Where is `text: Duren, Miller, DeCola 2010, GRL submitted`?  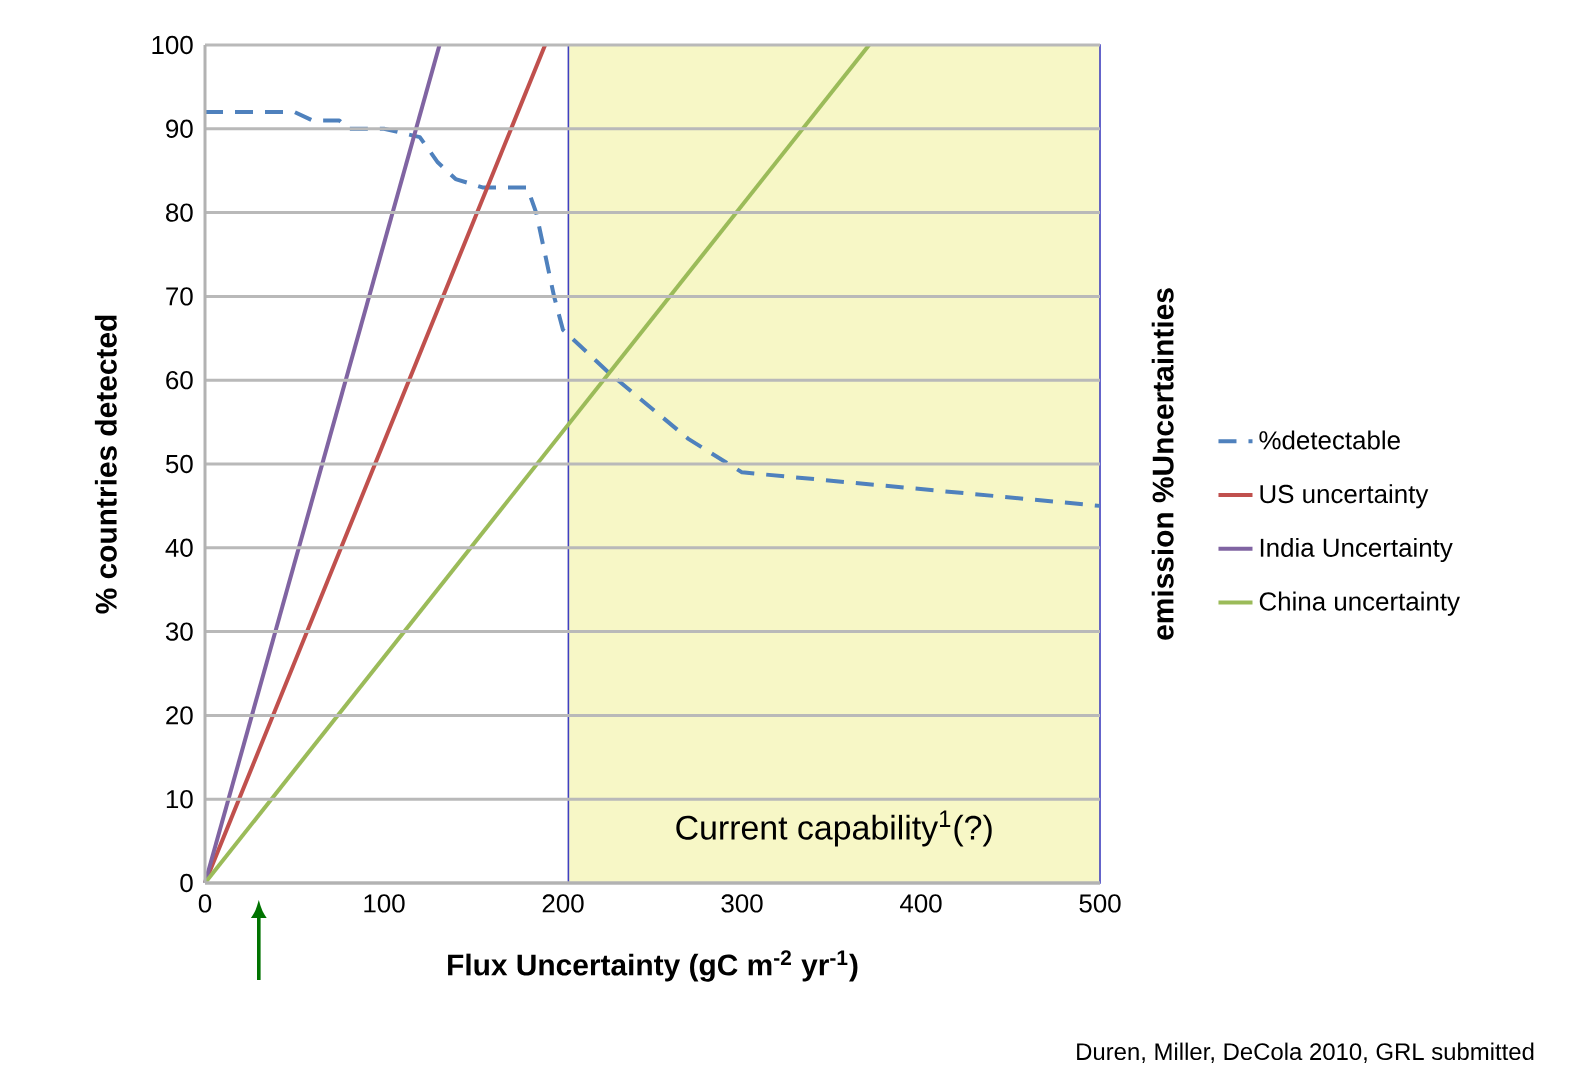 text: Duren, Miller, DeCola 2010, GRL submitted is located at coordinates (1305, 1052).